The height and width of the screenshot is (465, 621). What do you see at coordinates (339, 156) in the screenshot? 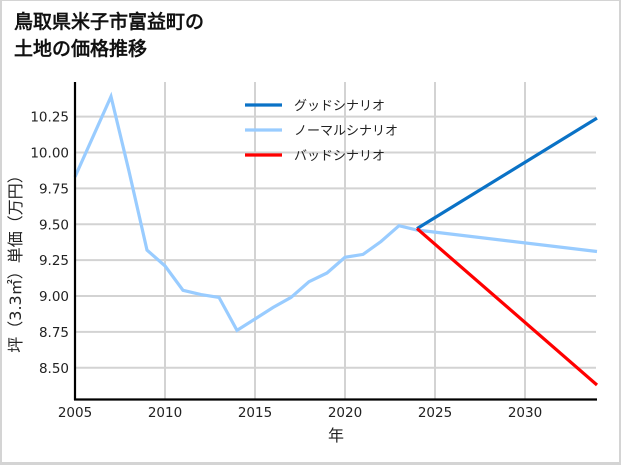
I see `legend-label: バッドシナリオ` at bounding box center [339, 156].